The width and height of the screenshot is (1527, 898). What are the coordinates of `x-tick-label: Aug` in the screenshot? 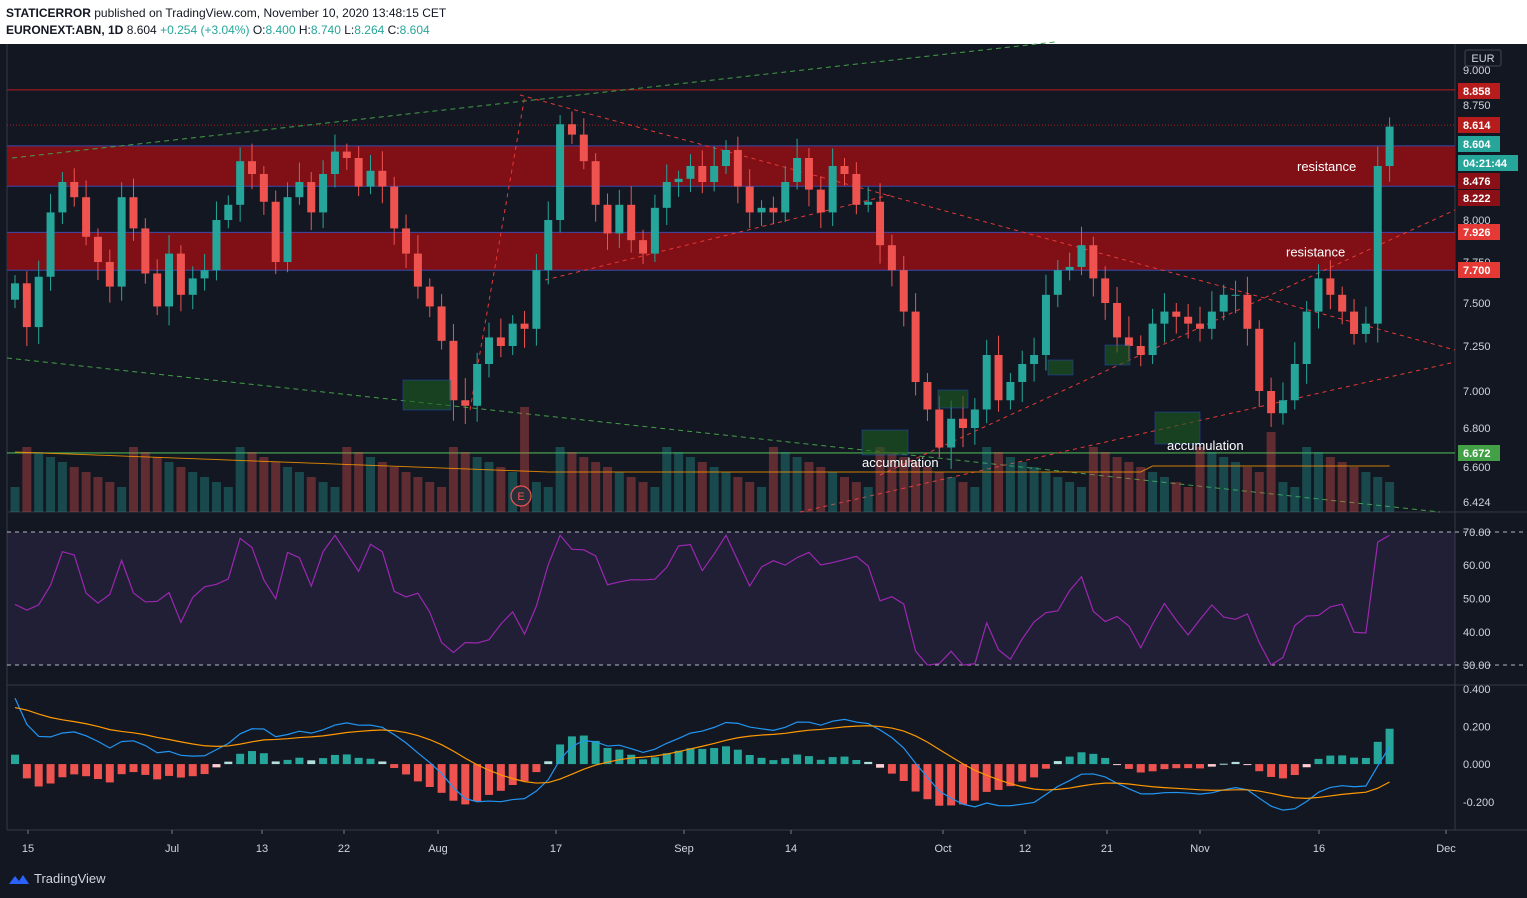 It's located at (438, 849).